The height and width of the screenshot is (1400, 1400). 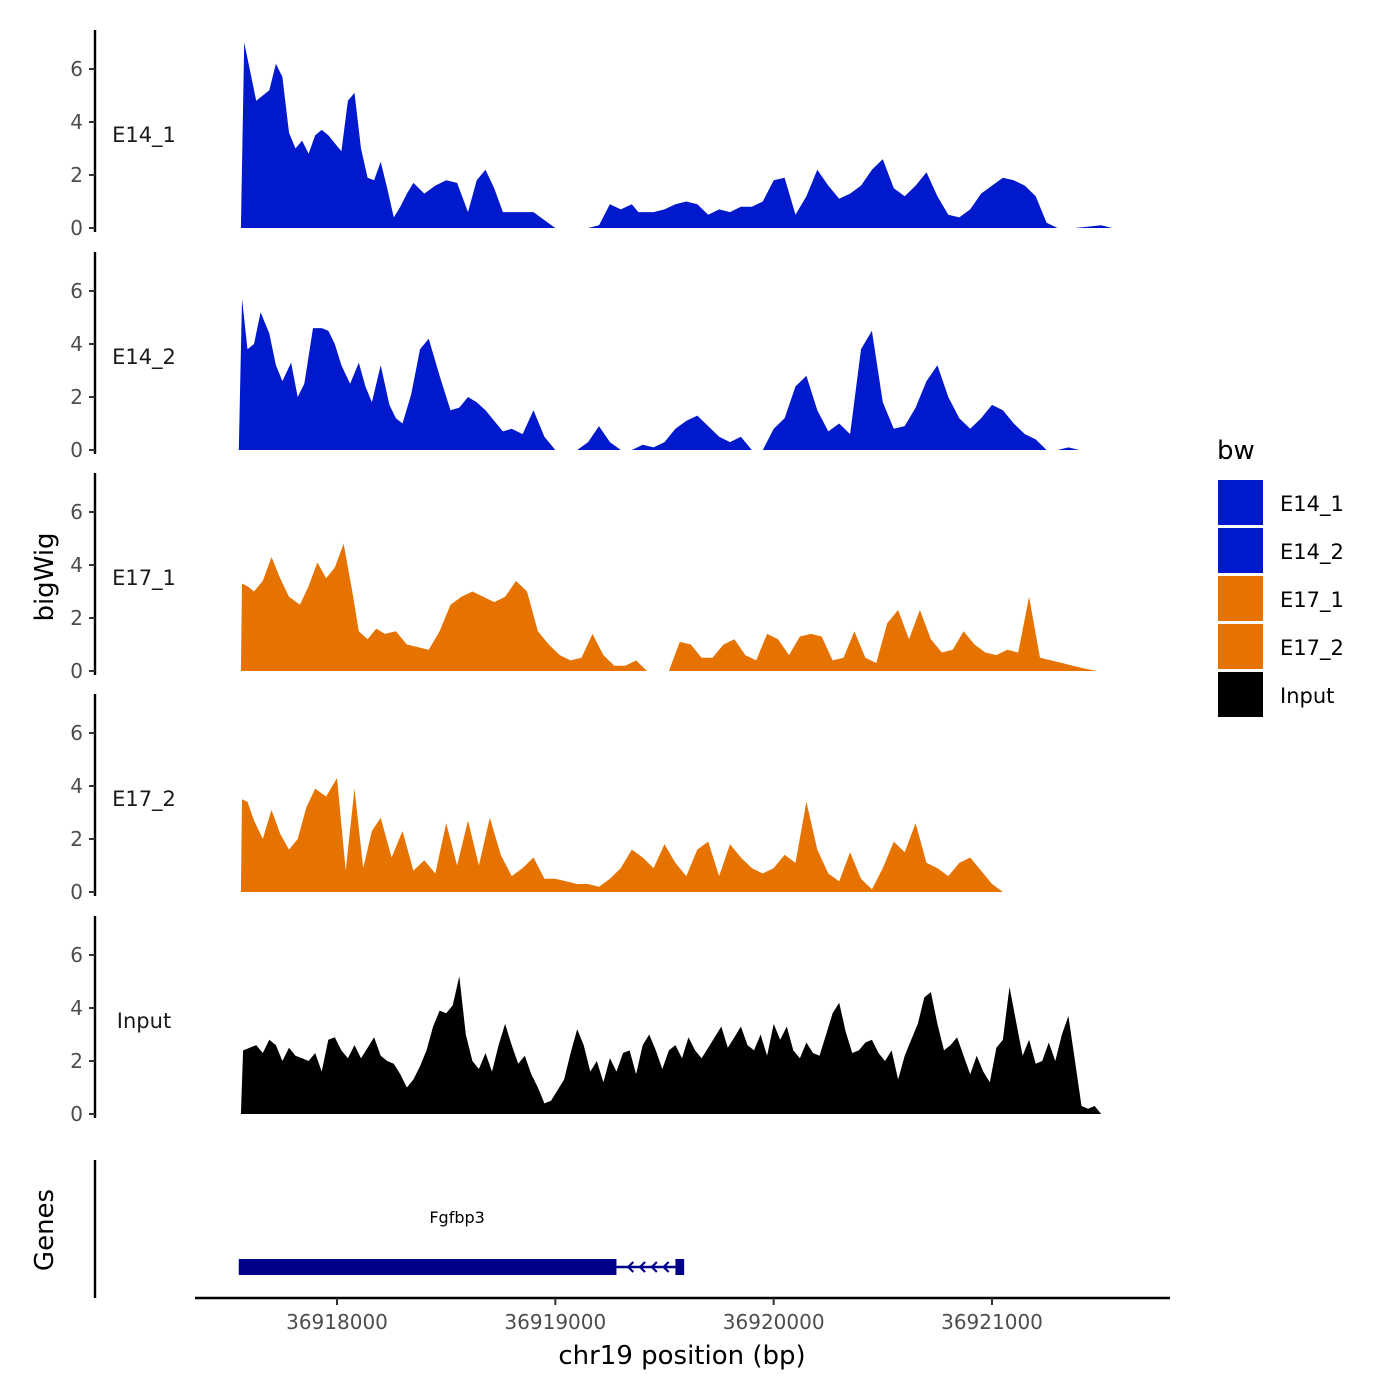 I want to click on track-label: Input, so click(x=144, y=1021).